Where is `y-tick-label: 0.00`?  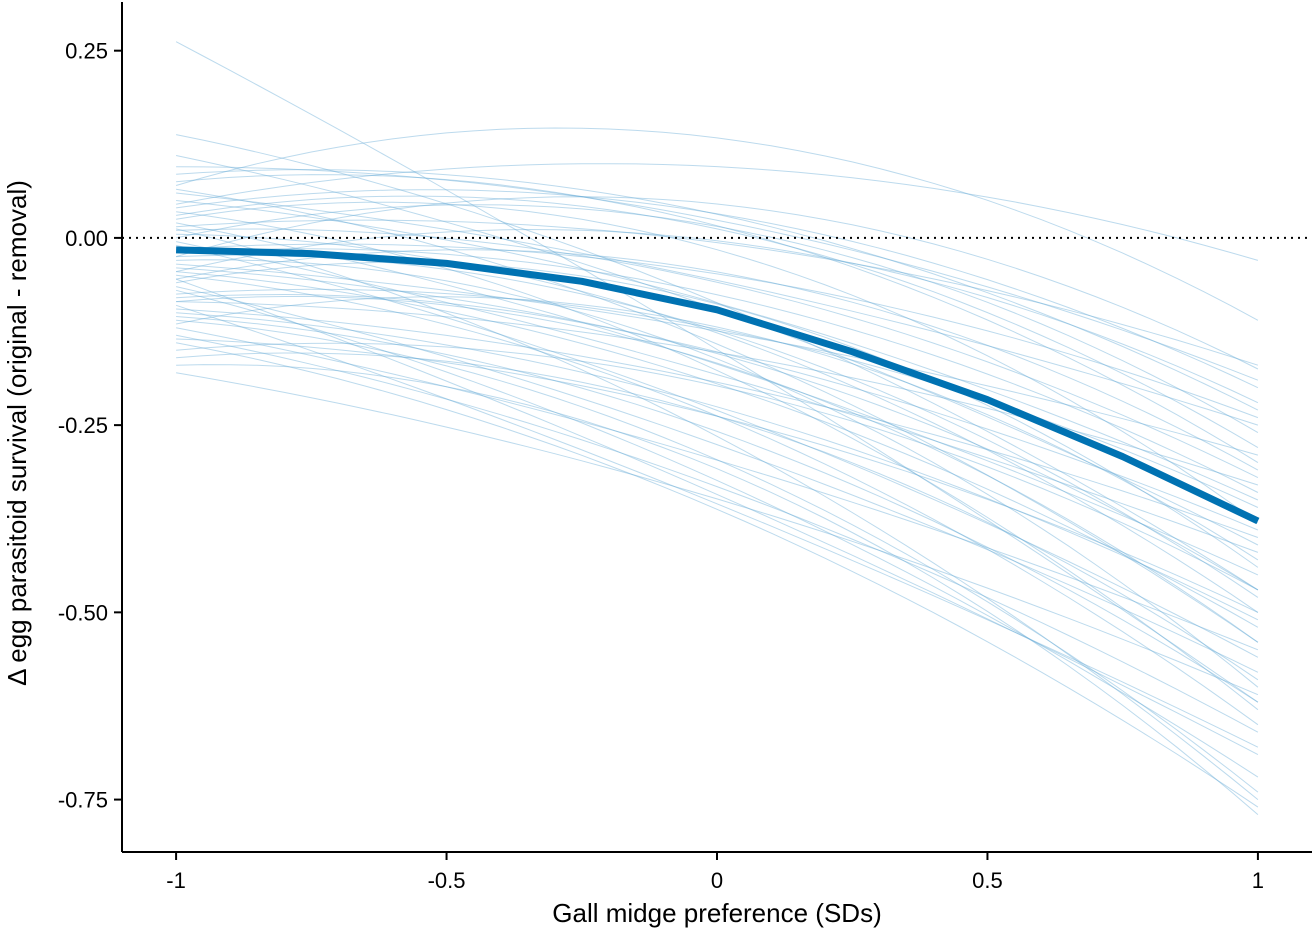 y-tick-label: 0.00 is located at coordinates (86, 238).